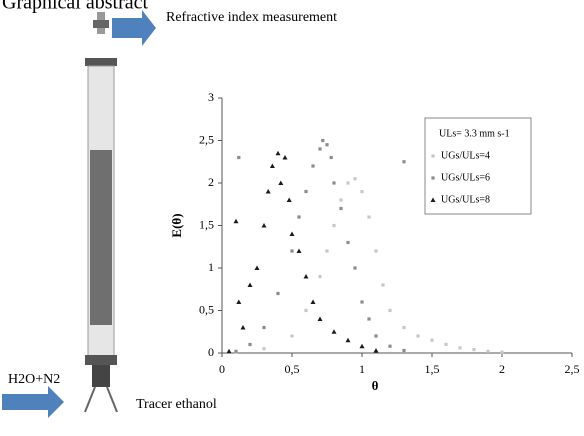 The width and height of the screenshot is (584, 436). I want to click on y-tick-label: 0, so click(211, 352).